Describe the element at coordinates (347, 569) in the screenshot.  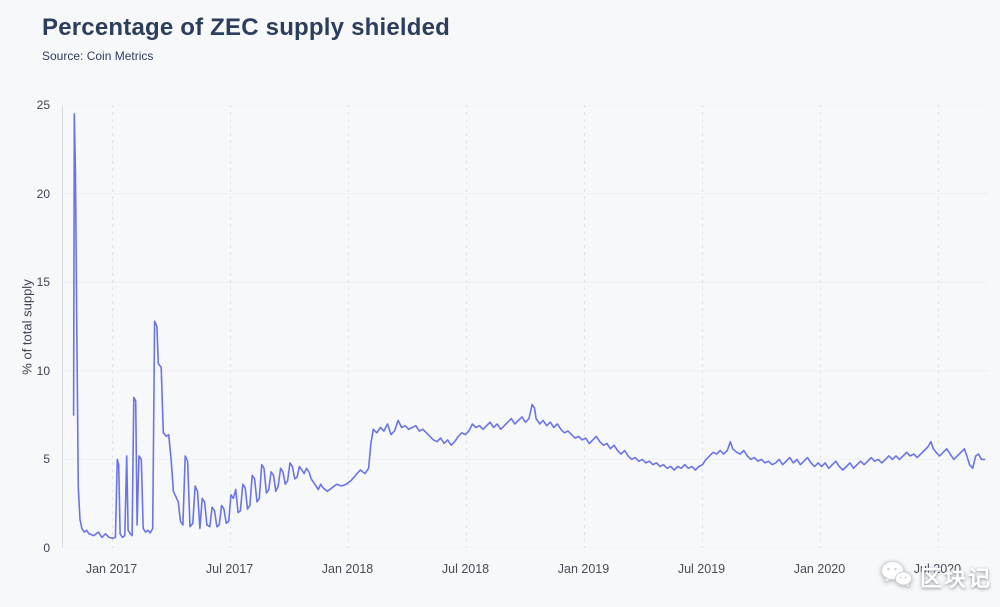
I see `x-tick-label: Jan 2018` at that location.